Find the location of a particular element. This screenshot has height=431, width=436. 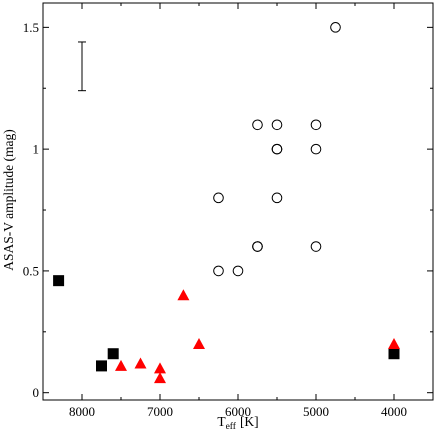

x-tick-label: 5000 is located at coordinates (316, 411).